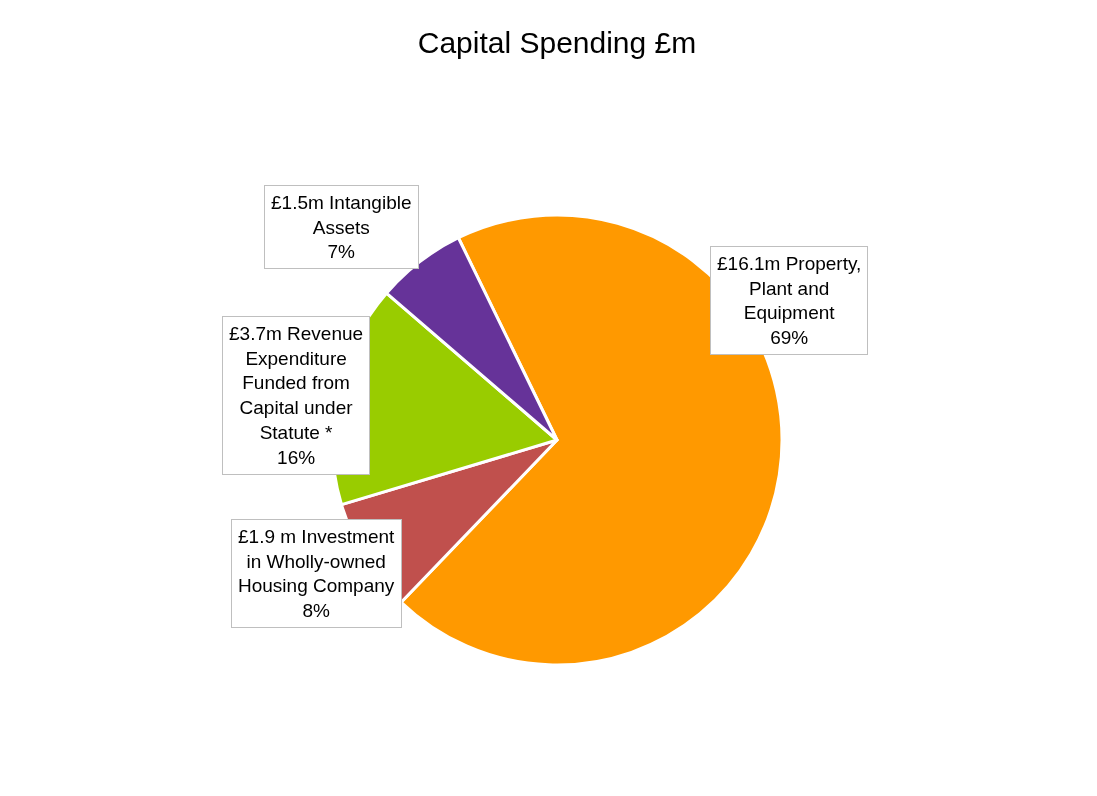 This screenshot has height=796, width=1097. Describe the element at coordinates (341, 227) in the screenshot. I see `slice-label: £1.5m Intangible Assets 7%` at that location.